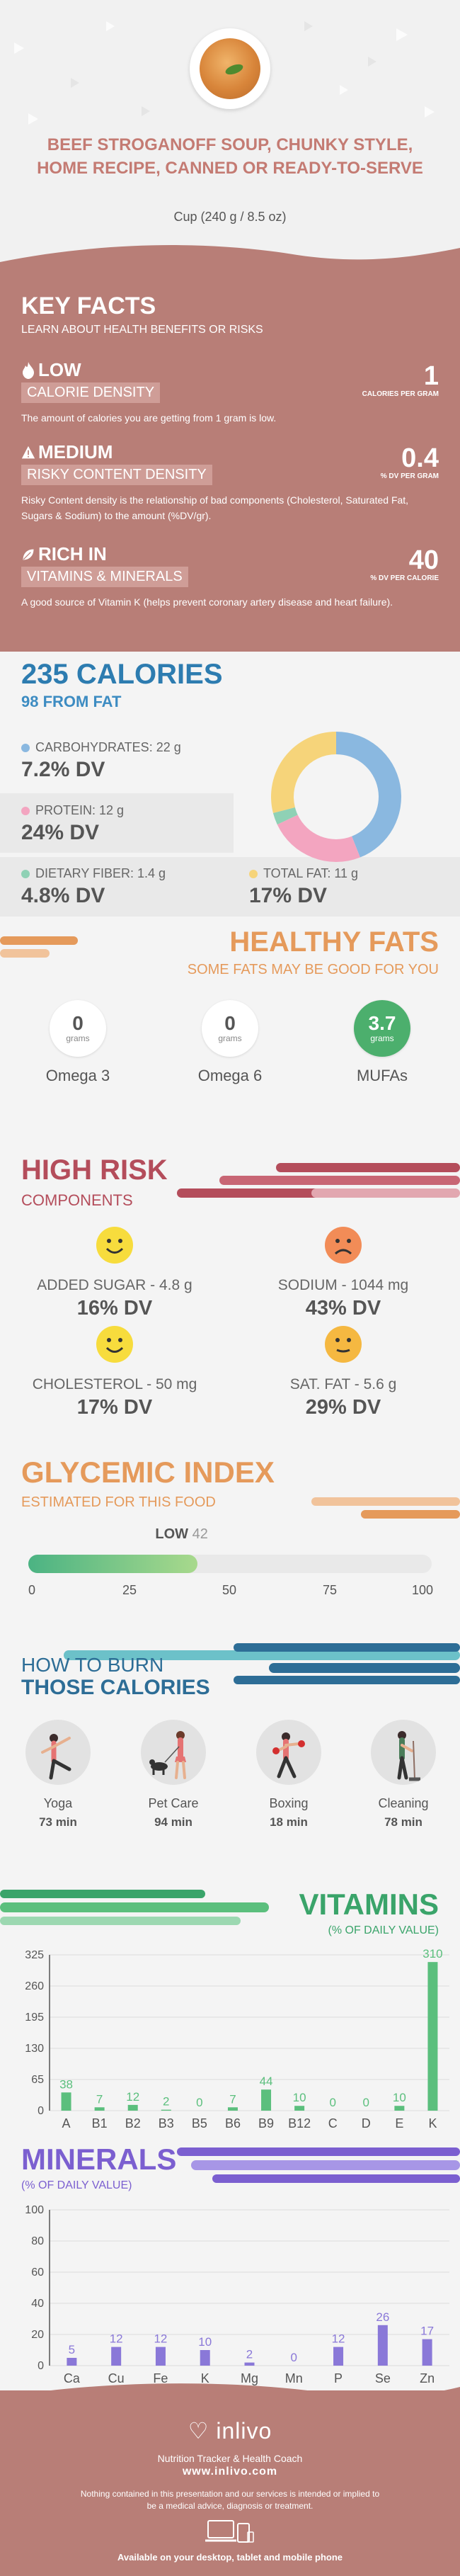 This screenshot has width=460, height=2576. Describe the element at coordinates (399, 2108) in the screenshot. I see `bar-E` at that location.